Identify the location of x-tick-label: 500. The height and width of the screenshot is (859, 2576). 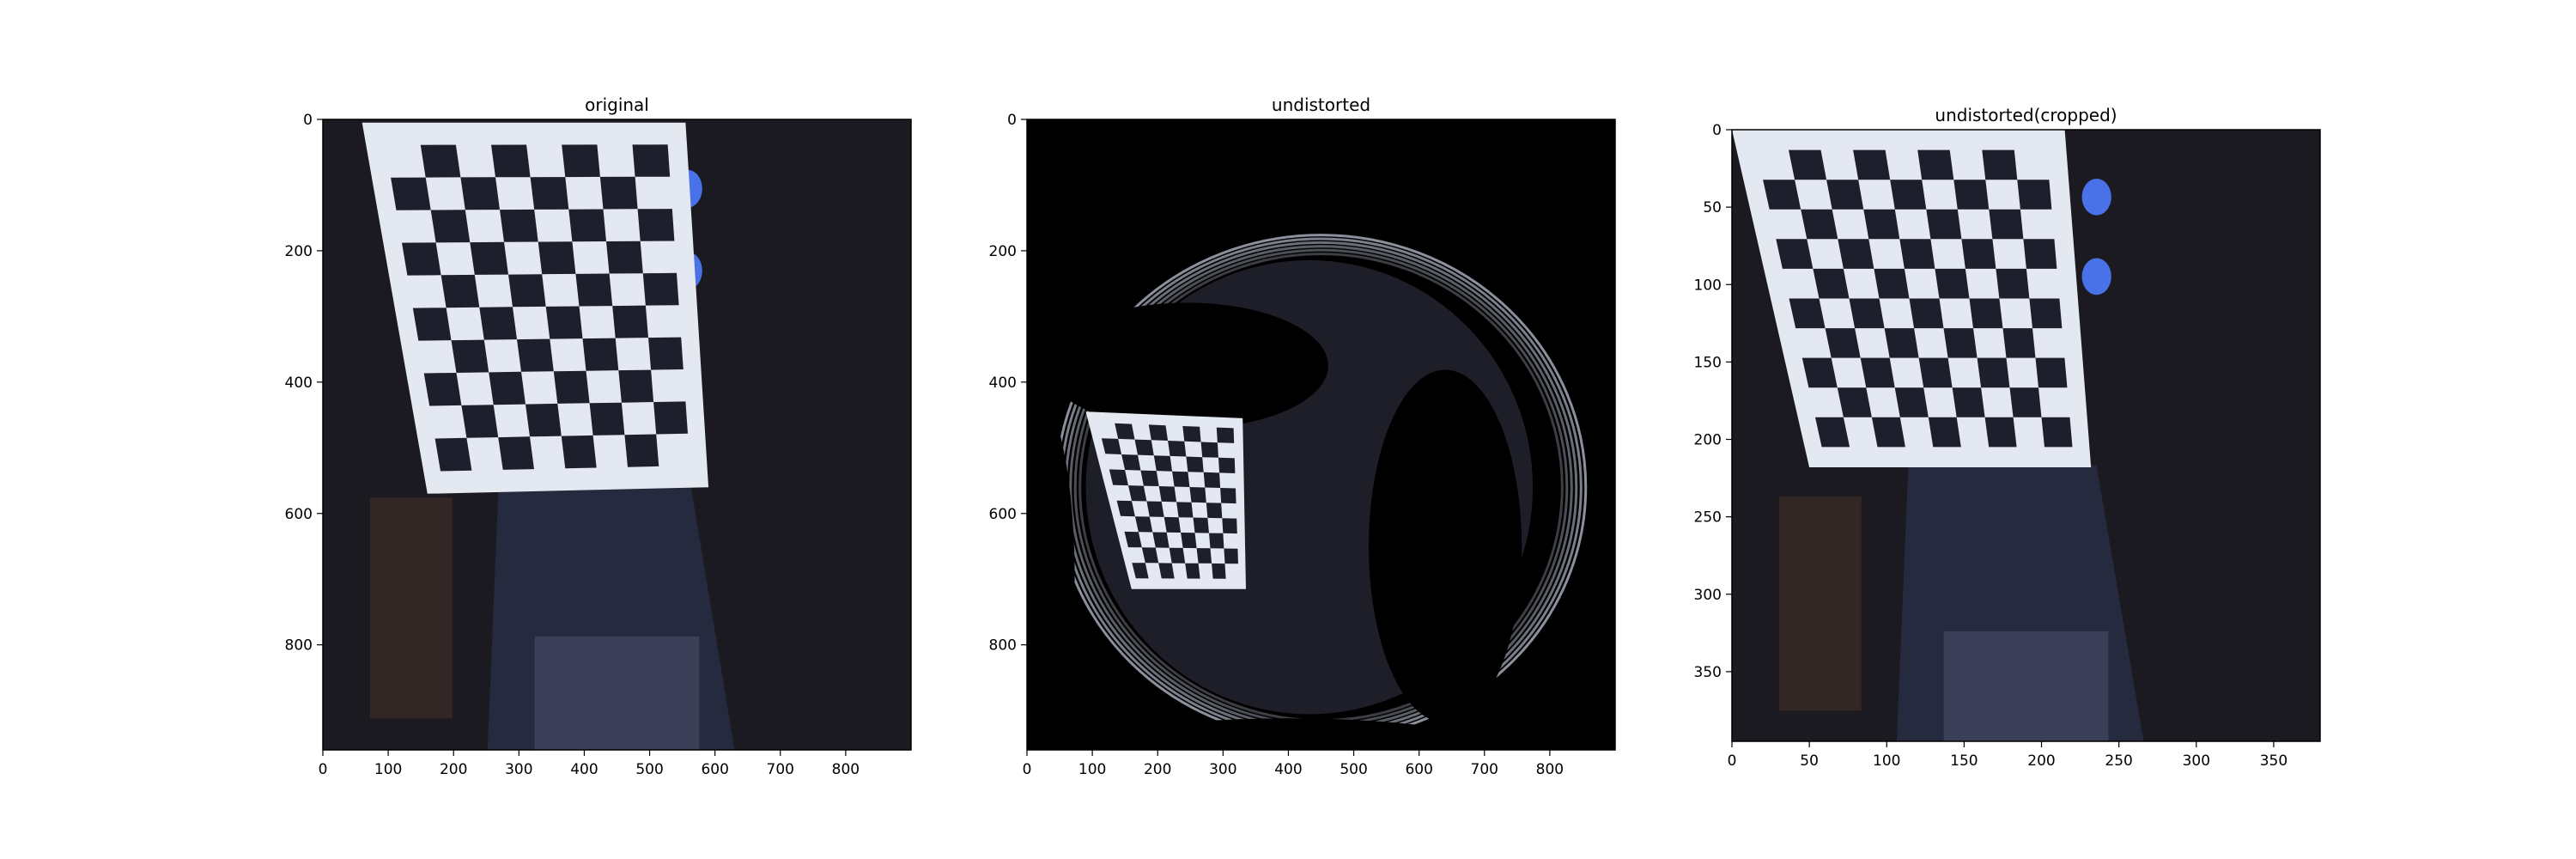
(649, 770).